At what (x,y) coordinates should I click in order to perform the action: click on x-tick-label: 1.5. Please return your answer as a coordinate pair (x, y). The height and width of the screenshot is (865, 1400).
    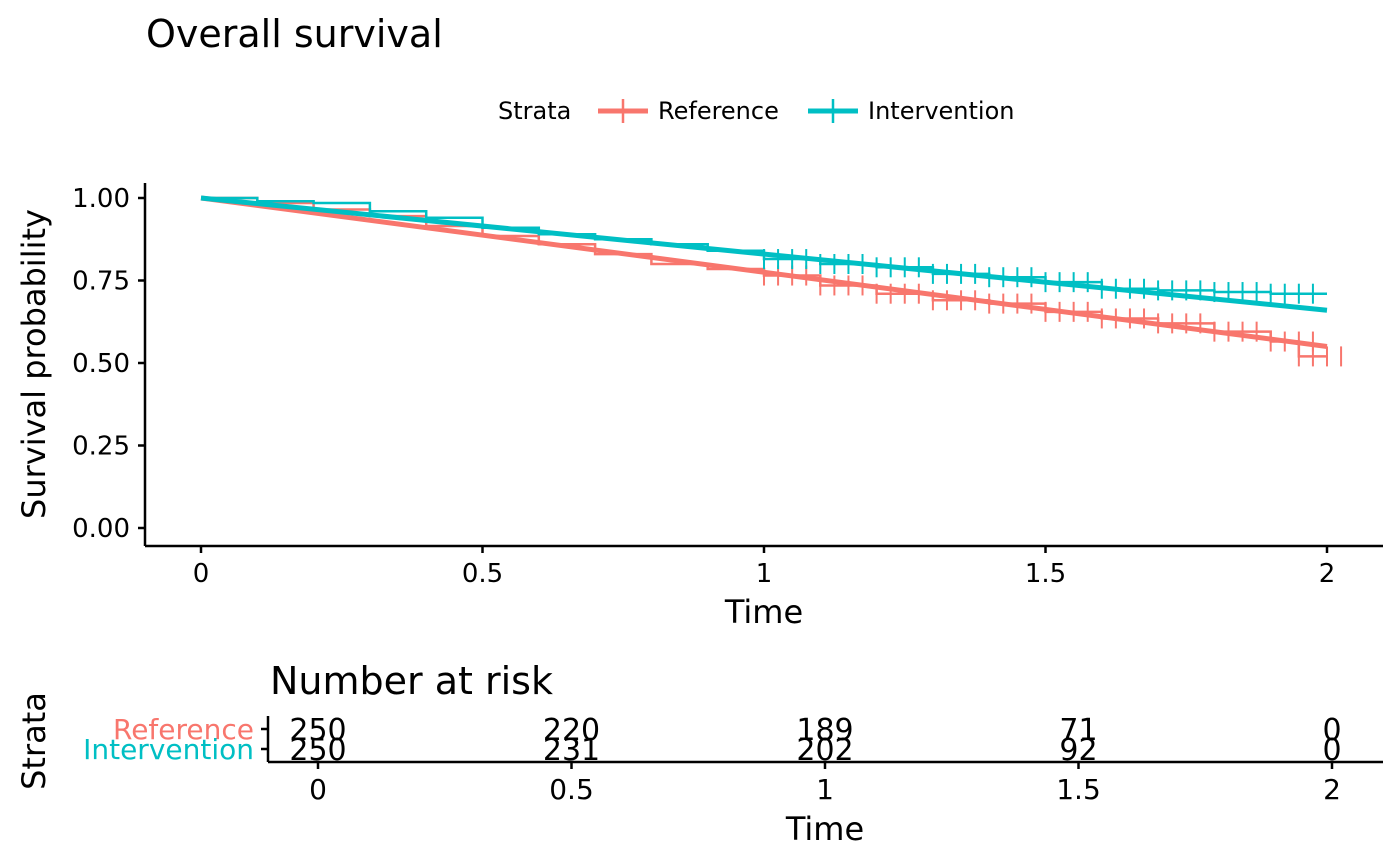
    Looking at the image, I should click on (1045, 574).